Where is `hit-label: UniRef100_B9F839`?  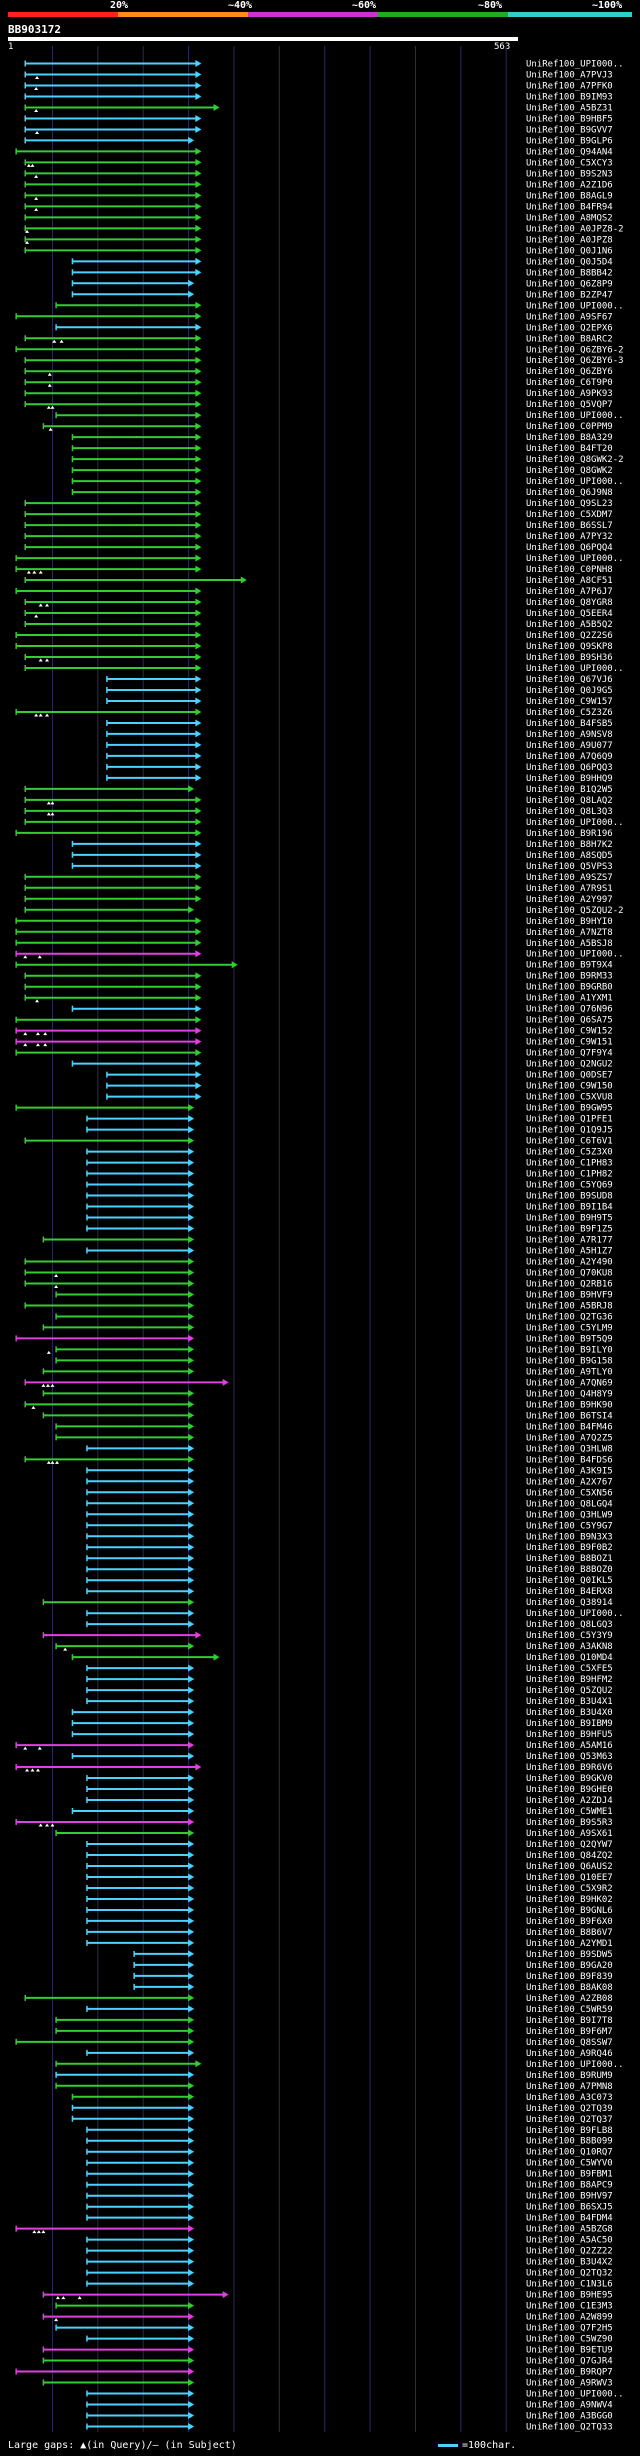
hit-label: UniRef100_B9F839 is located at coordinates (569, 1977).